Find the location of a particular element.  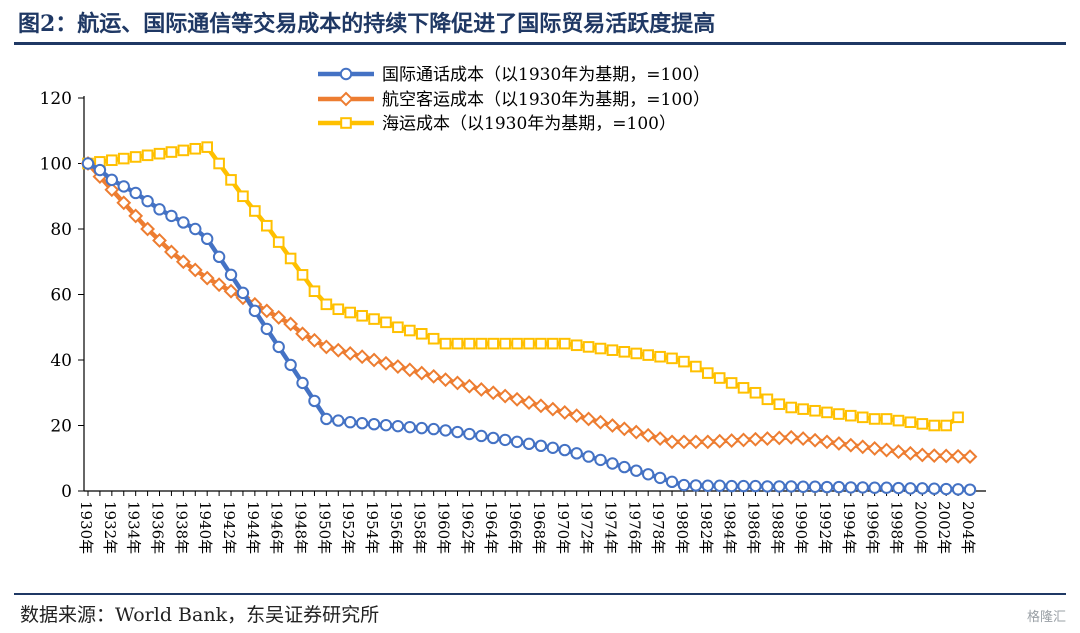

source-rule is located at coordinates (540, 594).